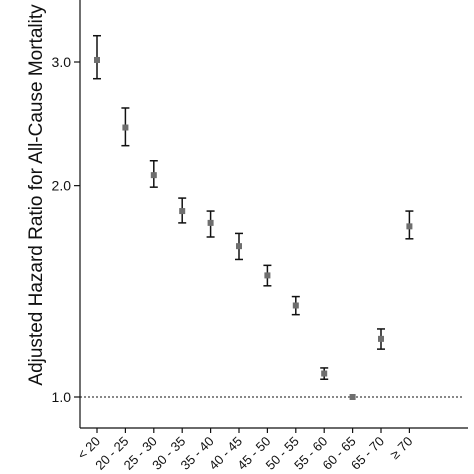 The image size is (474, 474). Describe the element at coordinates (62, 397) in the screenshot. I see `y-tick-label: 1.0` at that location.